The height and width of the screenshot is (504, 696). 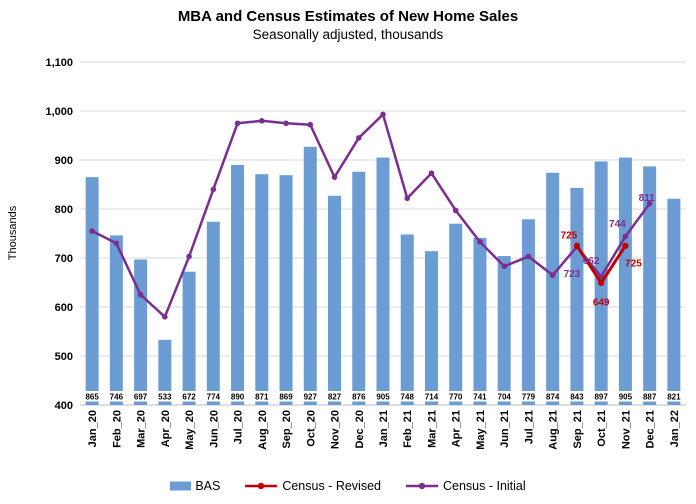 What do you see at coordinates (553, 397) in the screenshot?
I see `bar-value-label: 874` at bounding box center [553, 397].